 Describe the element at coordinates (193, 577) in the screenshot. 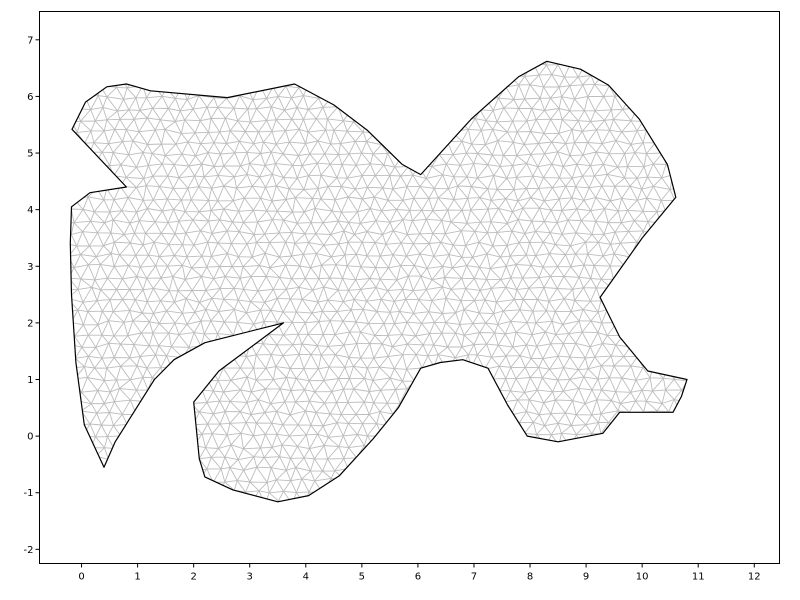

I see `x-tick-label: 2` at that location.